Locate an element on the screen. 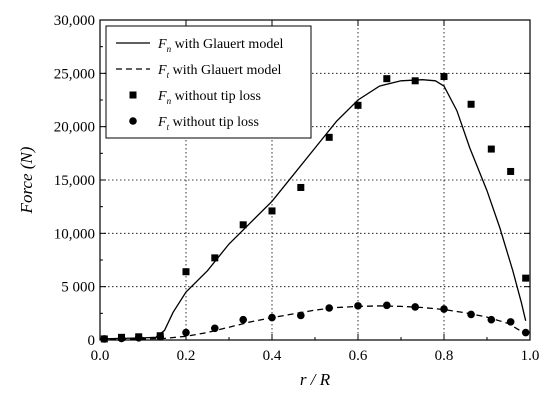 The height and width of the screenshot is (405, 550). legend-circle-swatch is located at coordinates (133, 121).